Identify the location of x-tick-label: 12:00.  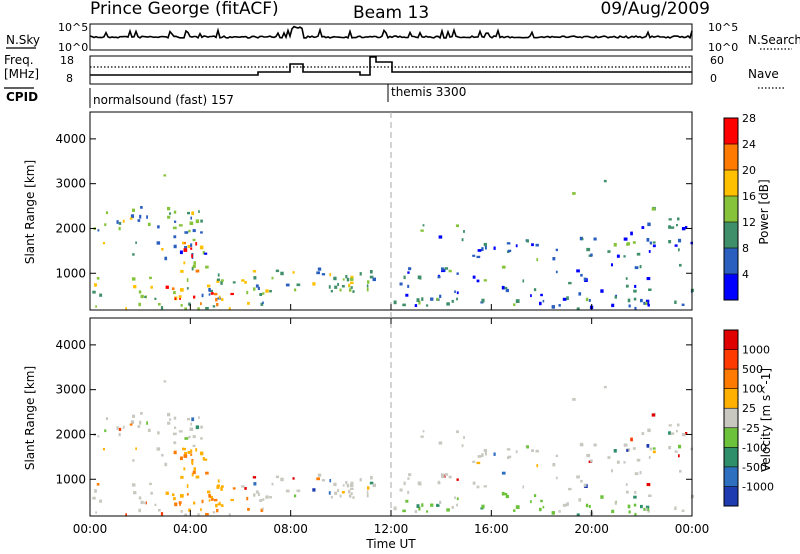
(391, 529).